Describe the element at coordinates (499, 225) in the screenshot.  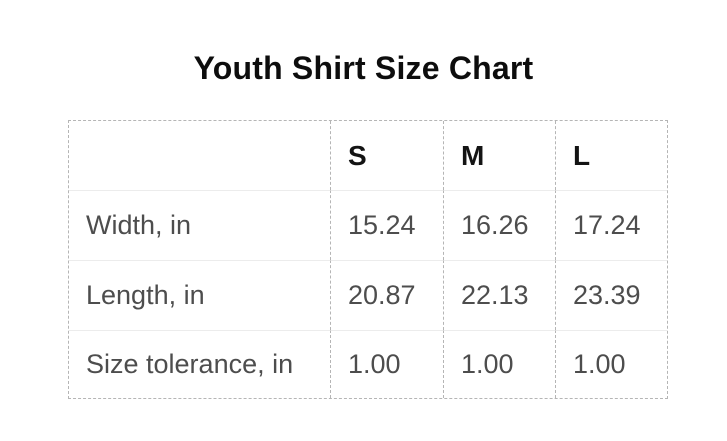
I see `cell-width-m: 16.26` at that location.